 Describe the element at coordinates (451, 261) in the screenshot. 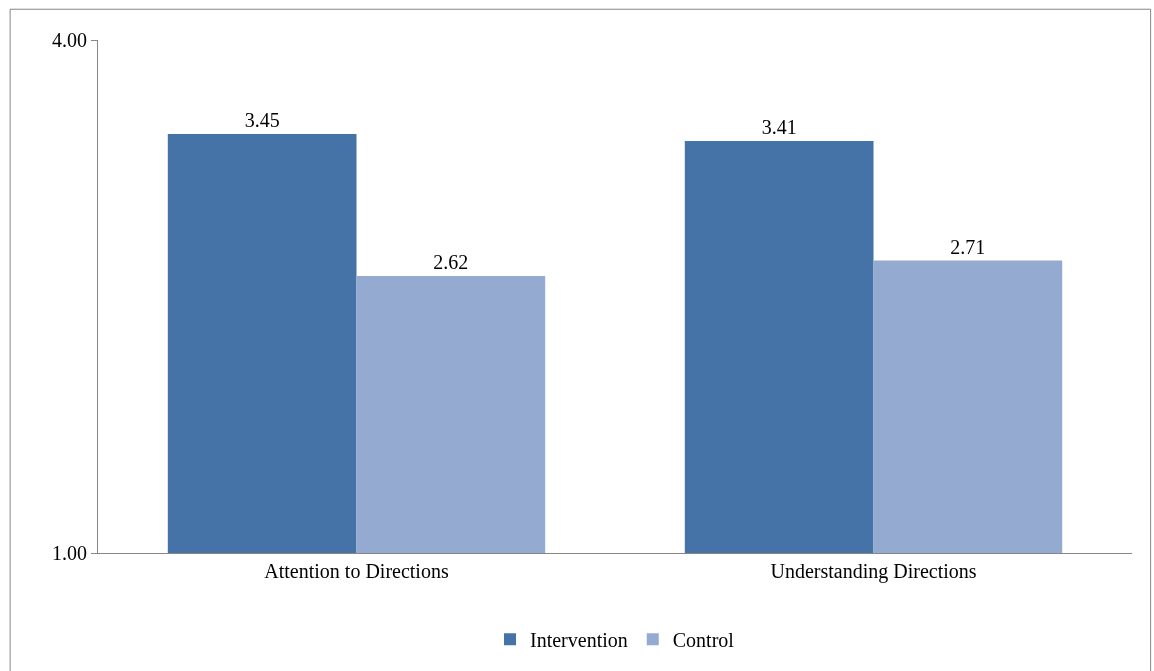

I see `data-label: 2.62` at that location.